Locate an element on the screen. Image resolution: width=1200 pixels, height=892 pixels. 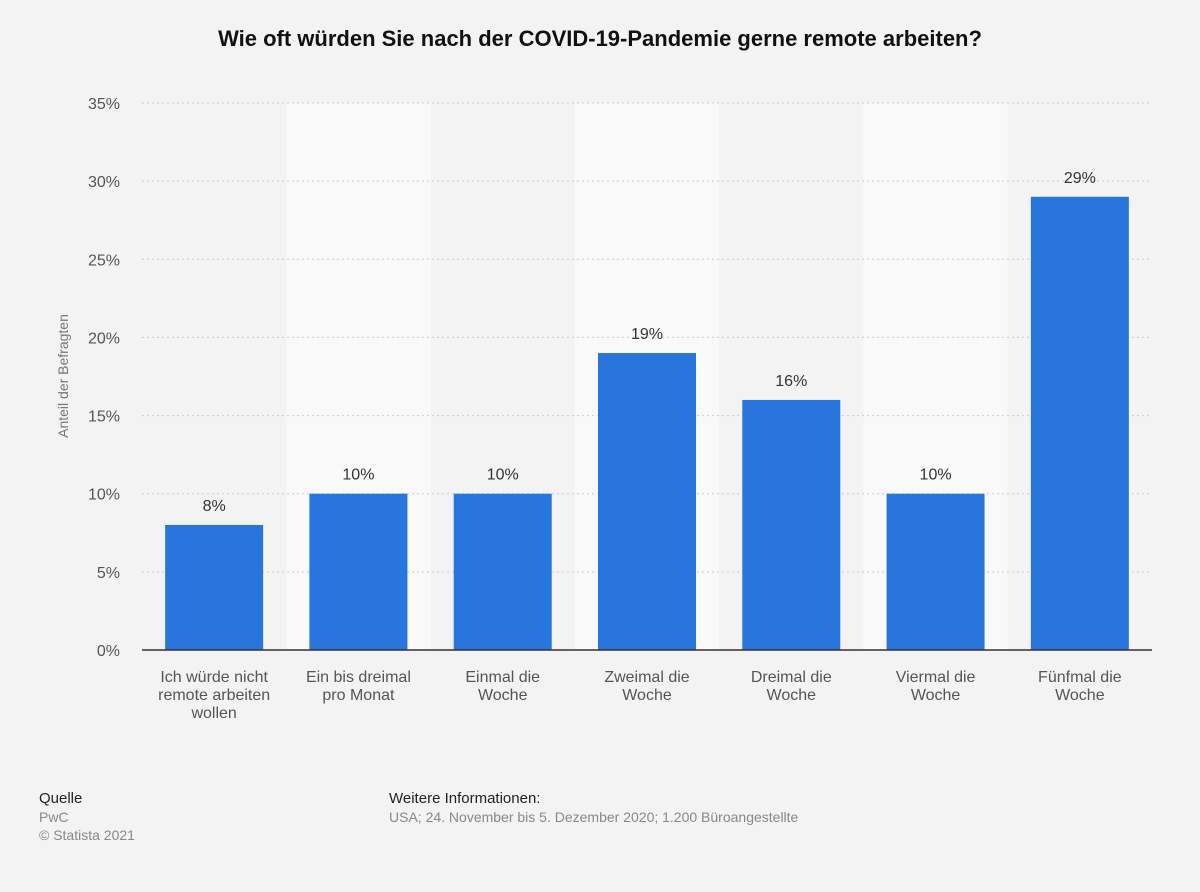
y-axis-label: Anteil der Befragten is located at coordinates (63, 376).